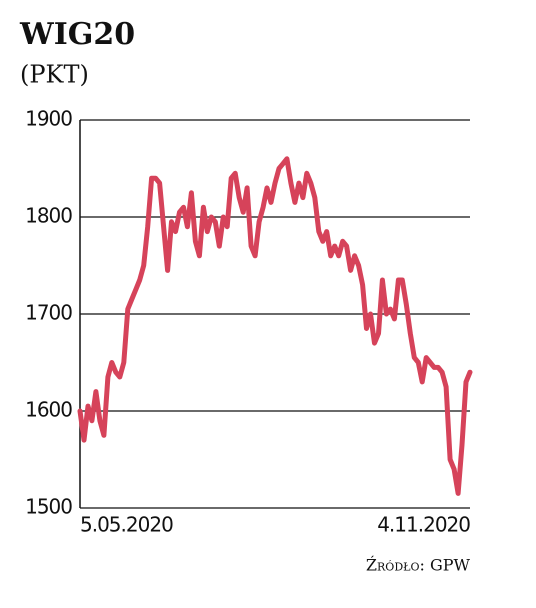 The image size is (536, 608). I want to click on y-tick-label: 1800, so click(48, 216).